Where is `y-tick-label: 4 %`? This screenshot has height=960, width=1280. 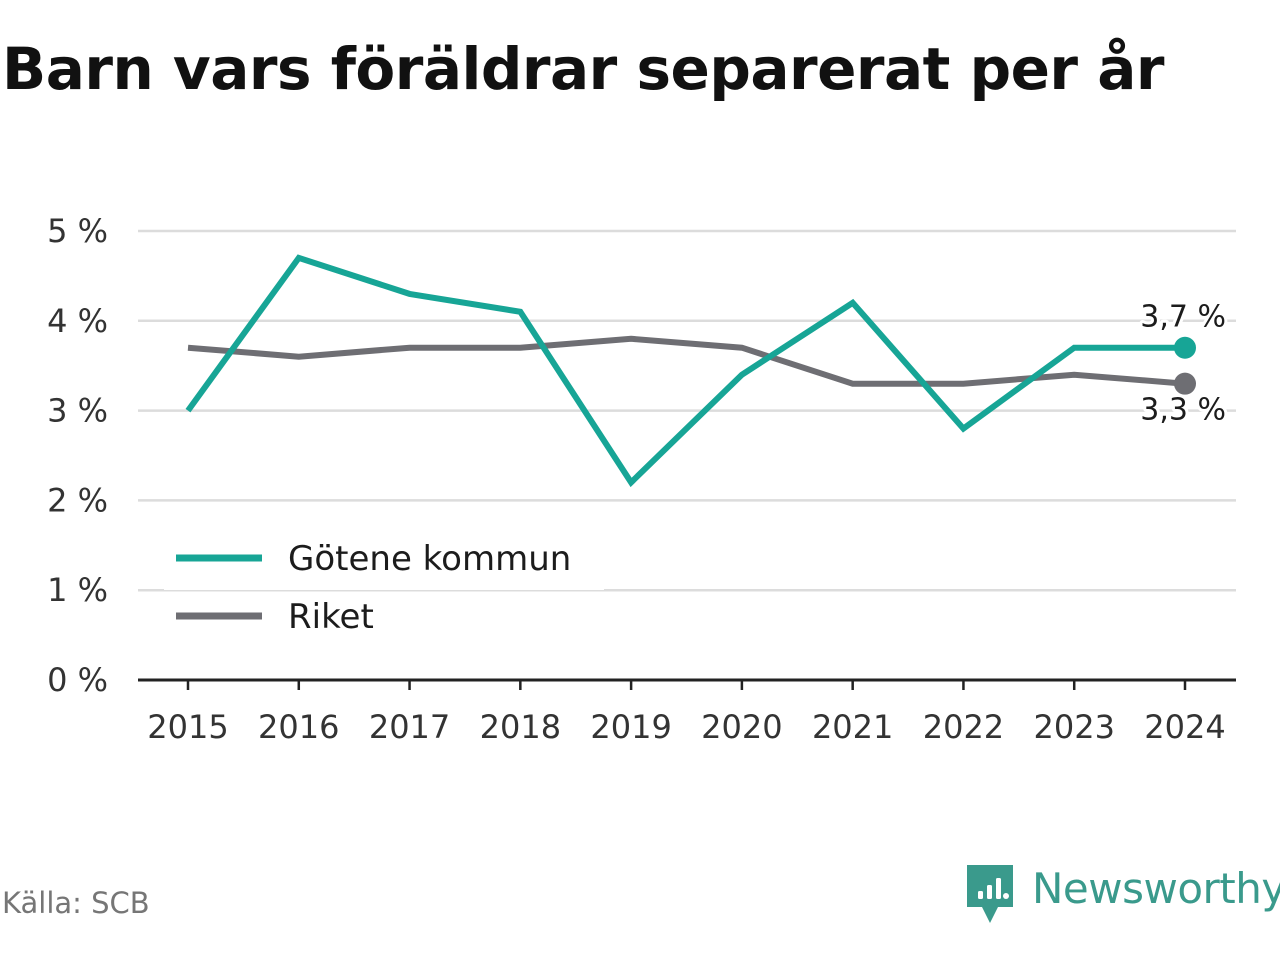 y-tick-label: 4 % is located at coordinates (77, 321).